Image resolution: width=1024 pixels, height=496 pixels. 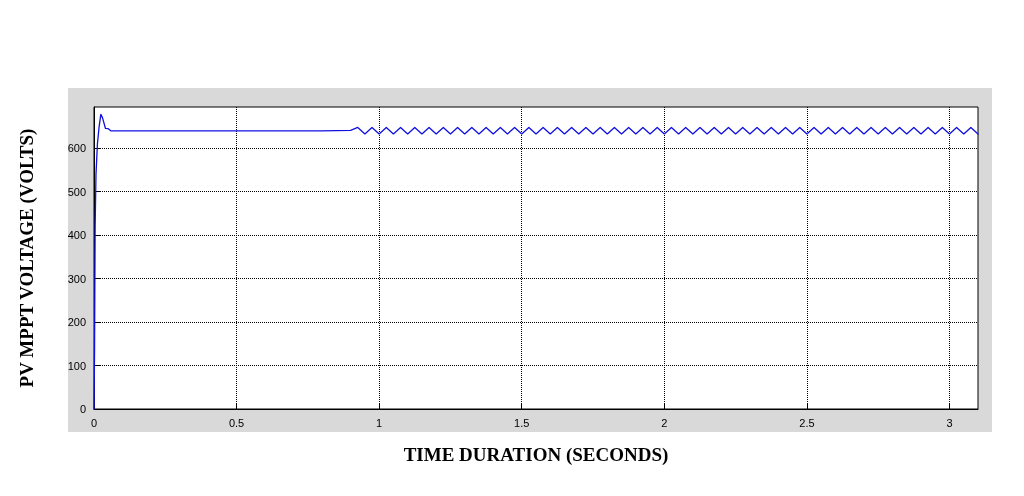 I want to click on x-tick-label: 2.5, so click(x=807, y=422).